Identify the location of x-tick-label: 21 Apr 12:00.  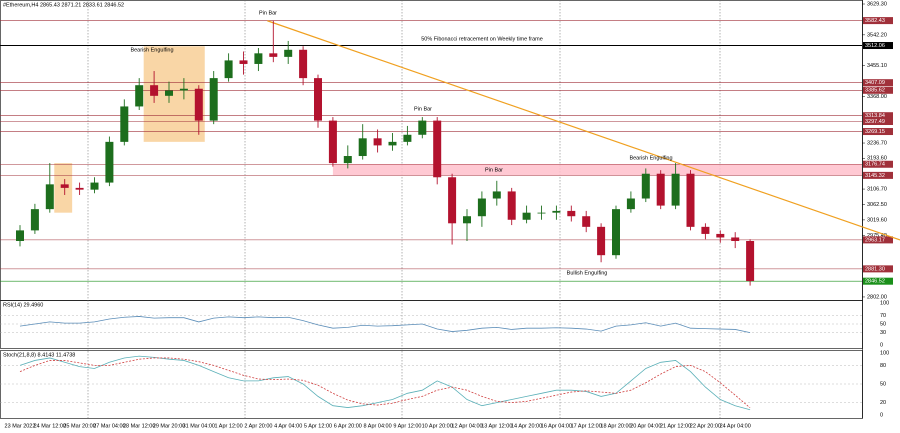
(675, 426).